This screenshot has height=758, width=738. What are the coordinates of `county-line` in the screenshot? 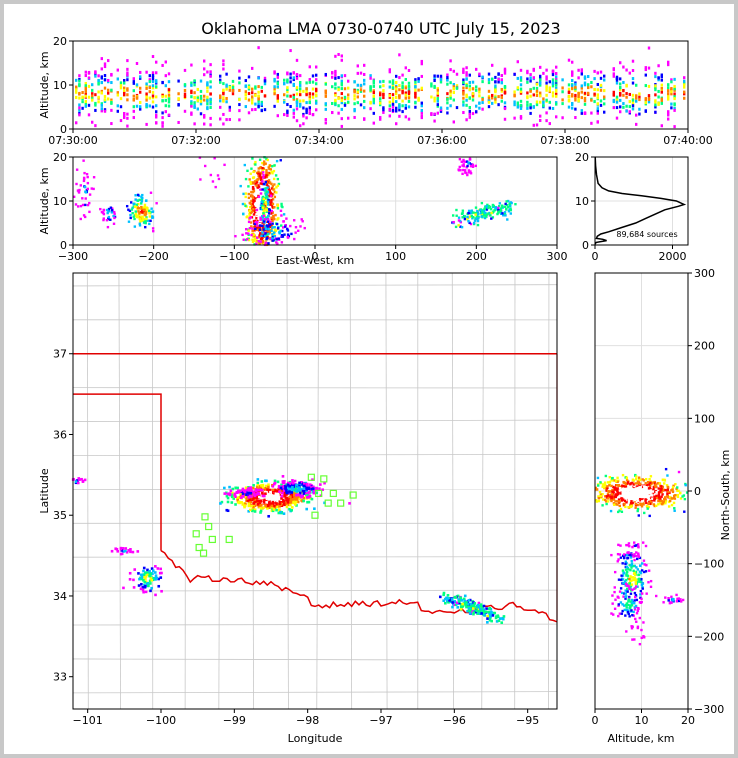 It's located at (315, 557).